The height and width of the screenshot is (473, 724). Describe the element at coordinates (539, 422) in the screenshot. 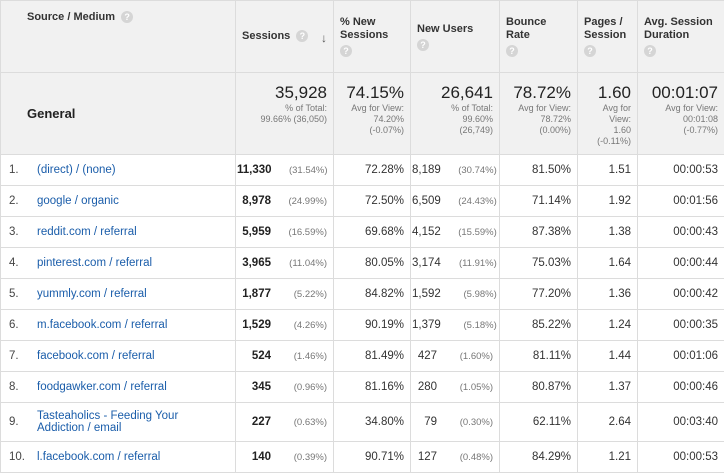

I see `bounce-rate-cell: 62.11%` at that location.